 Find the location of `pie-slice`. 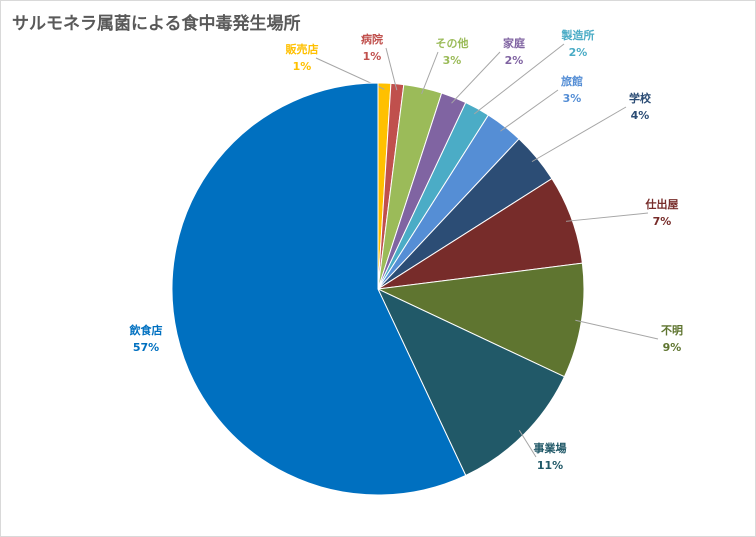

pie-slice is located at coordinates (471, 382).